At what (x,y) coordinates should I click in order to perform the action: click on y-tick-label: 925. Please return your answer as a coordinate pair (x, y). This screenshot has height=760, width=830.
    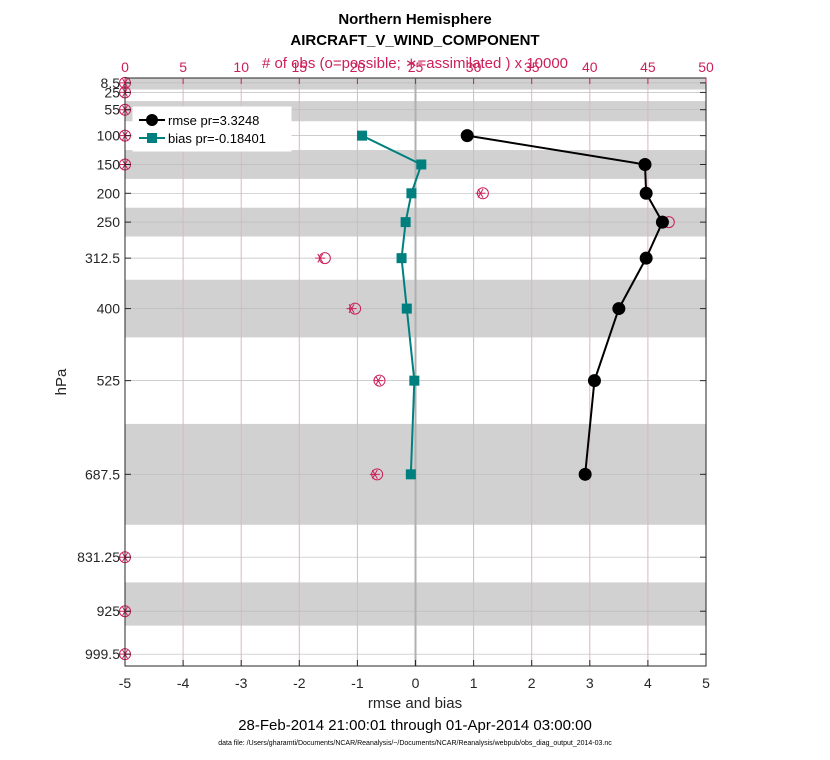
    Looking at the image, I should click on (109, 611).